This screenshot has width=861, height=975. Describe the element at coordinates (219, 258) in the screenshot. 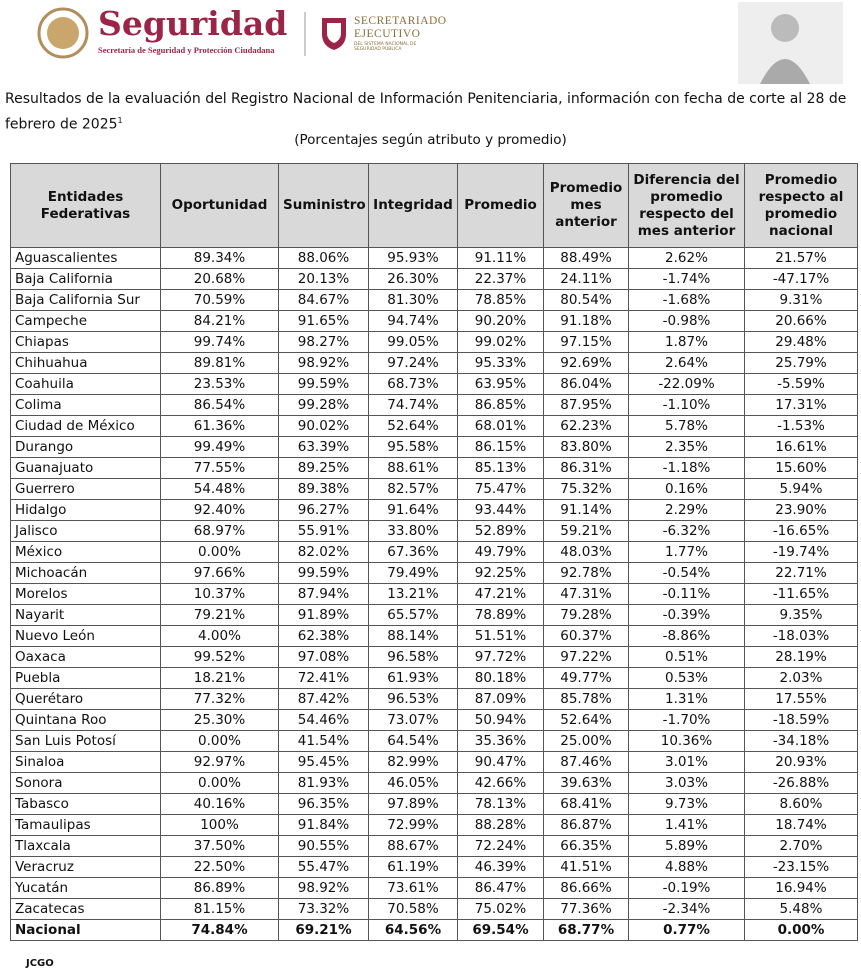

I see `value-cell: 89.34%` at that location.